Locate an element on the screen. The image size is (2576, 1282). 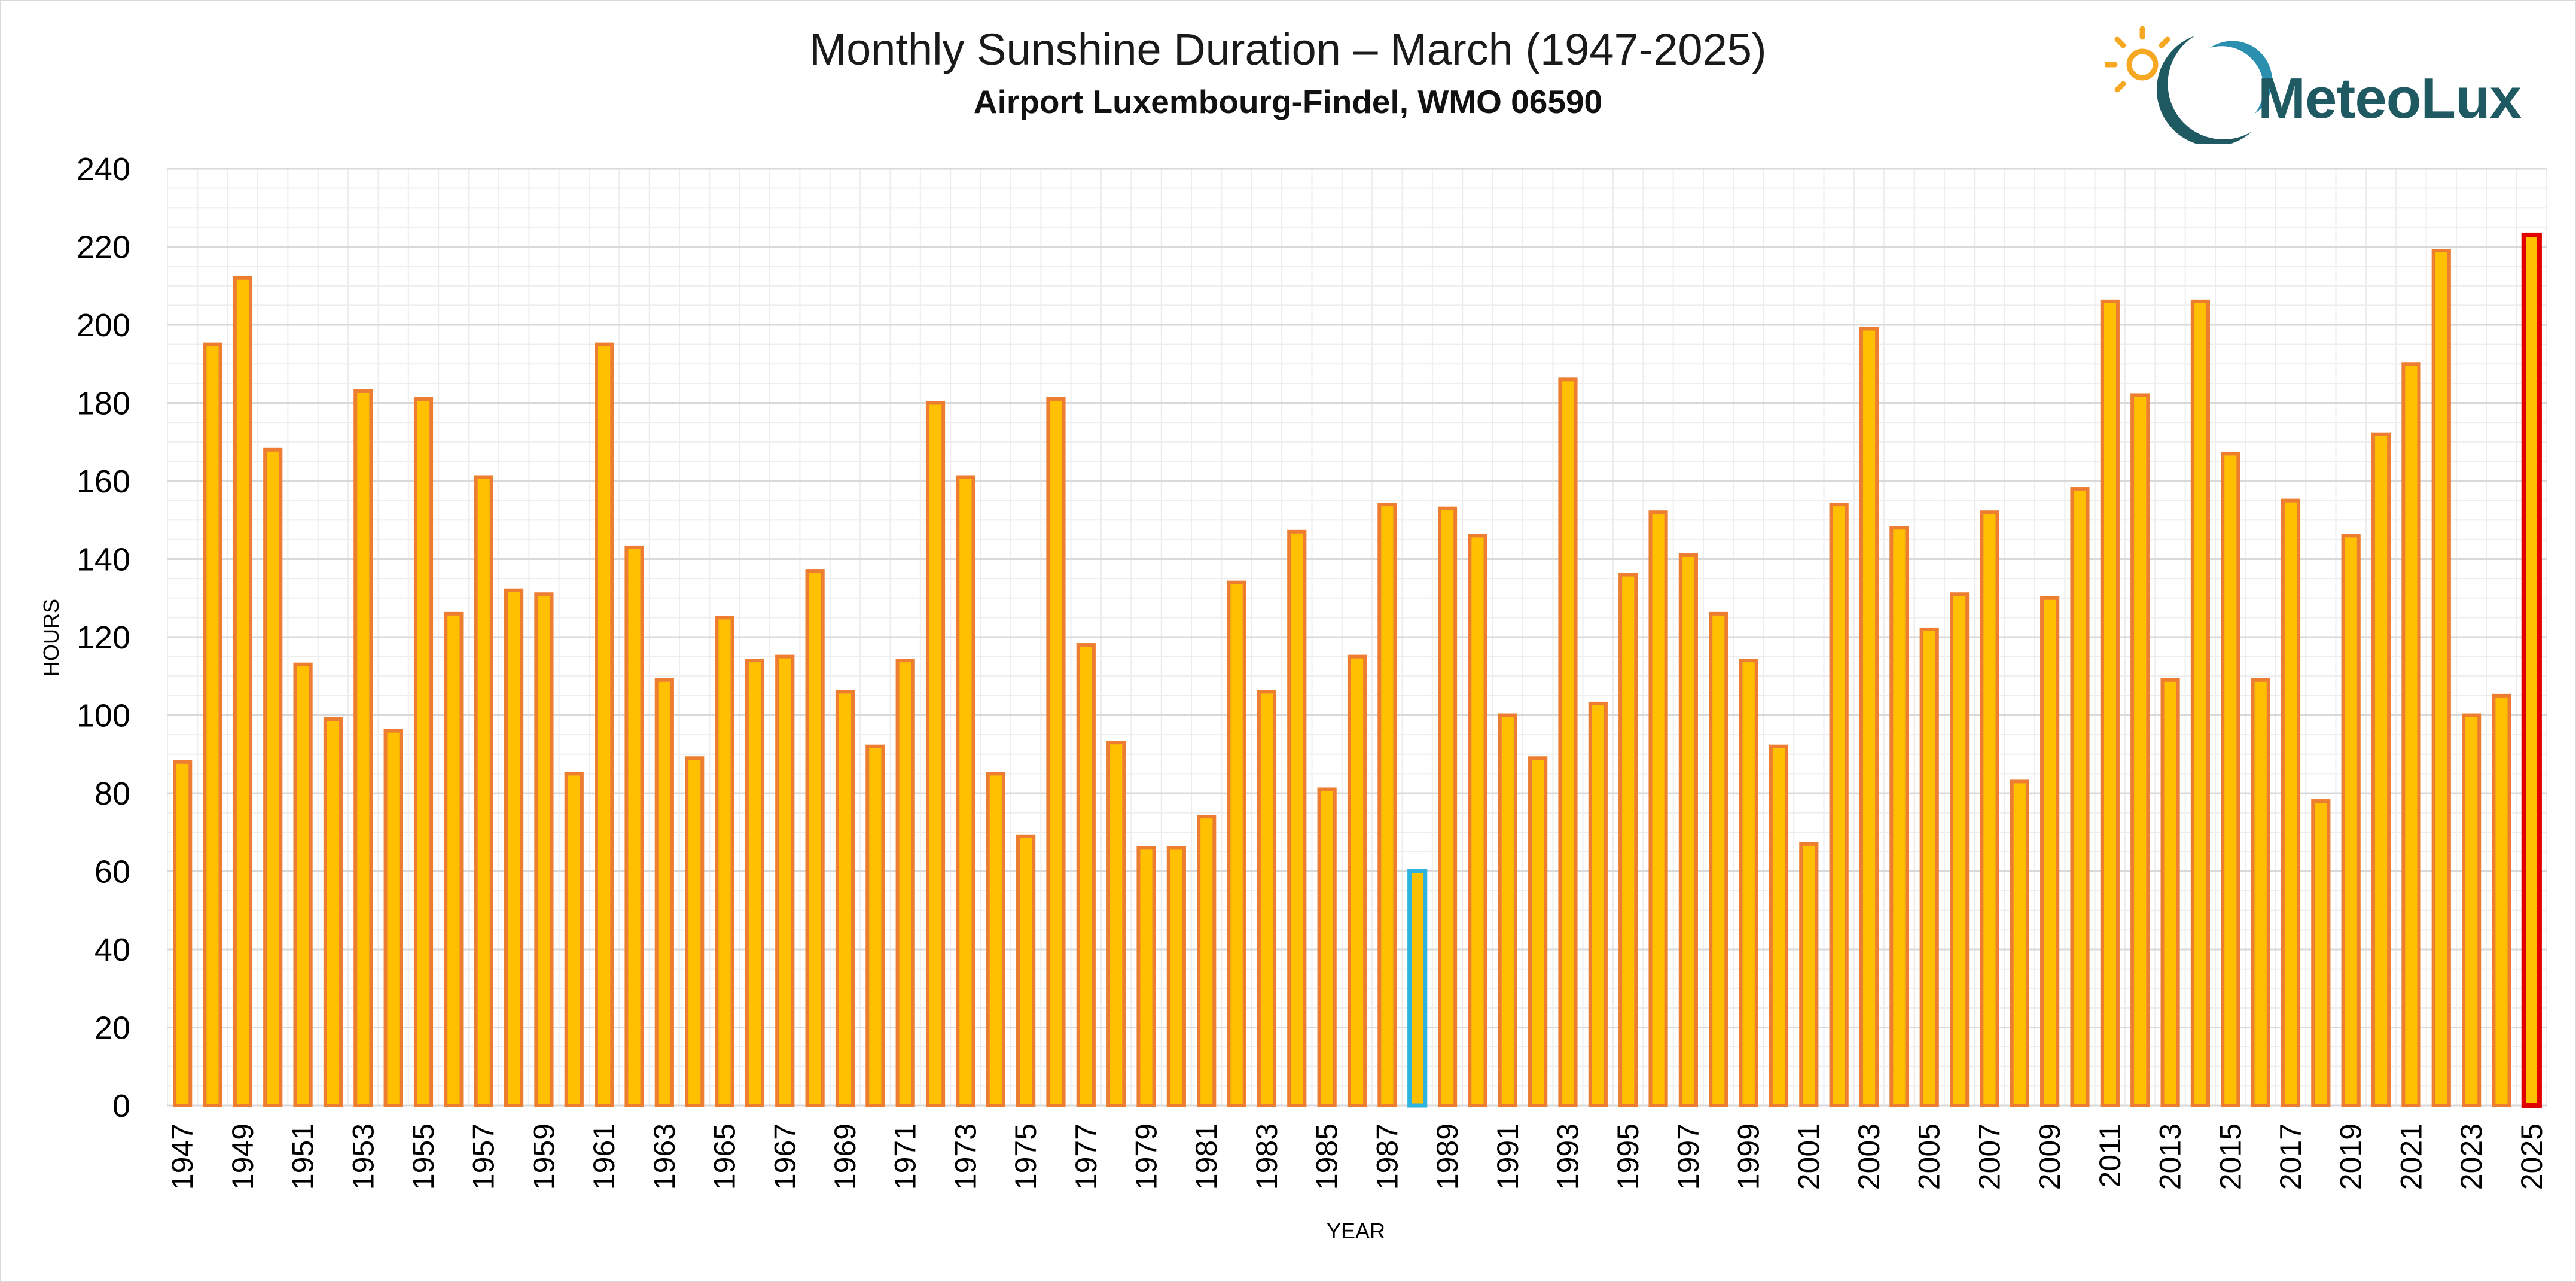
bar-1977 is located at coordinates (1086, 875).